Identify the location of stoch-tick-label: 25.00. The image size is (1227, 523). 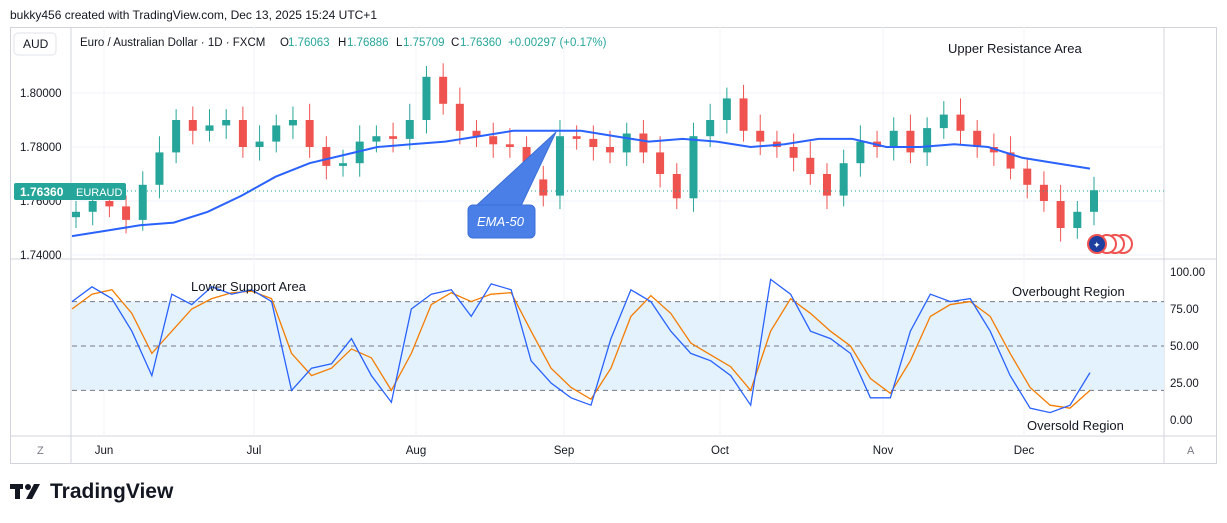
(1184, 384).